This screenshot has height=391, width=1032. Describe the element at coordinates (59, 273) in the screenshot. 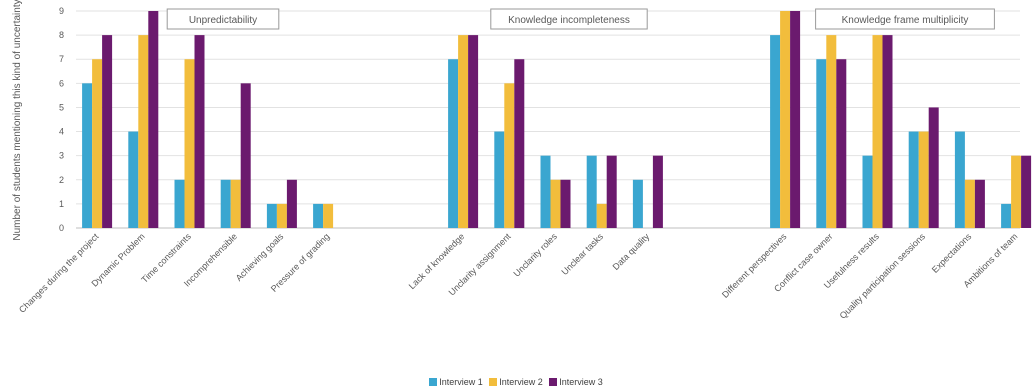

I see `x-tick-label: Changes during the project` at that location.